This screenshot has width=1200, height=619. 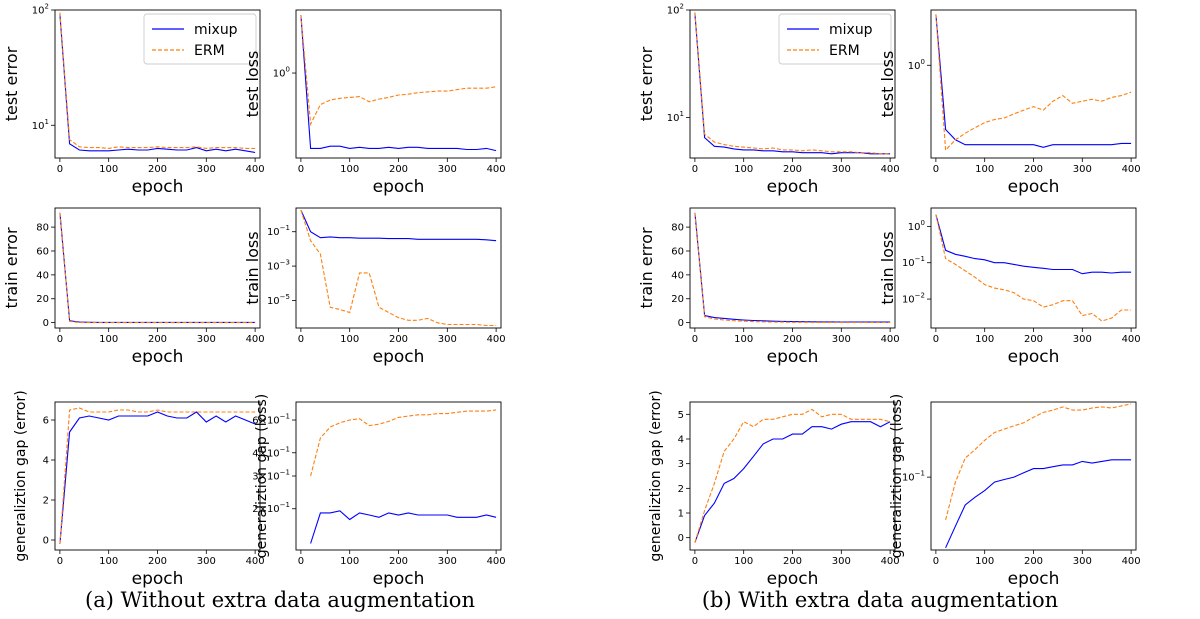 I want to click on y-tick-label: 10⁰, so click(x=281, y=73).